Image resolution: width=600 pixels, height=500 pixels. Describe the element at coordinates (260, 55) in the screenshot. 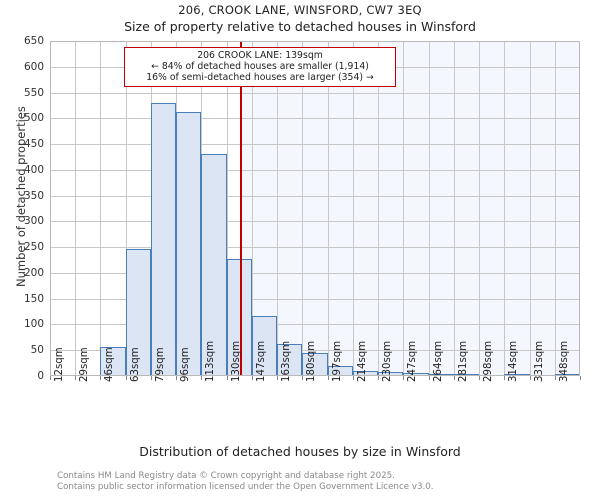

I see `annotation-line-1: 206 CROOK LANE: 139sqm` at that location.